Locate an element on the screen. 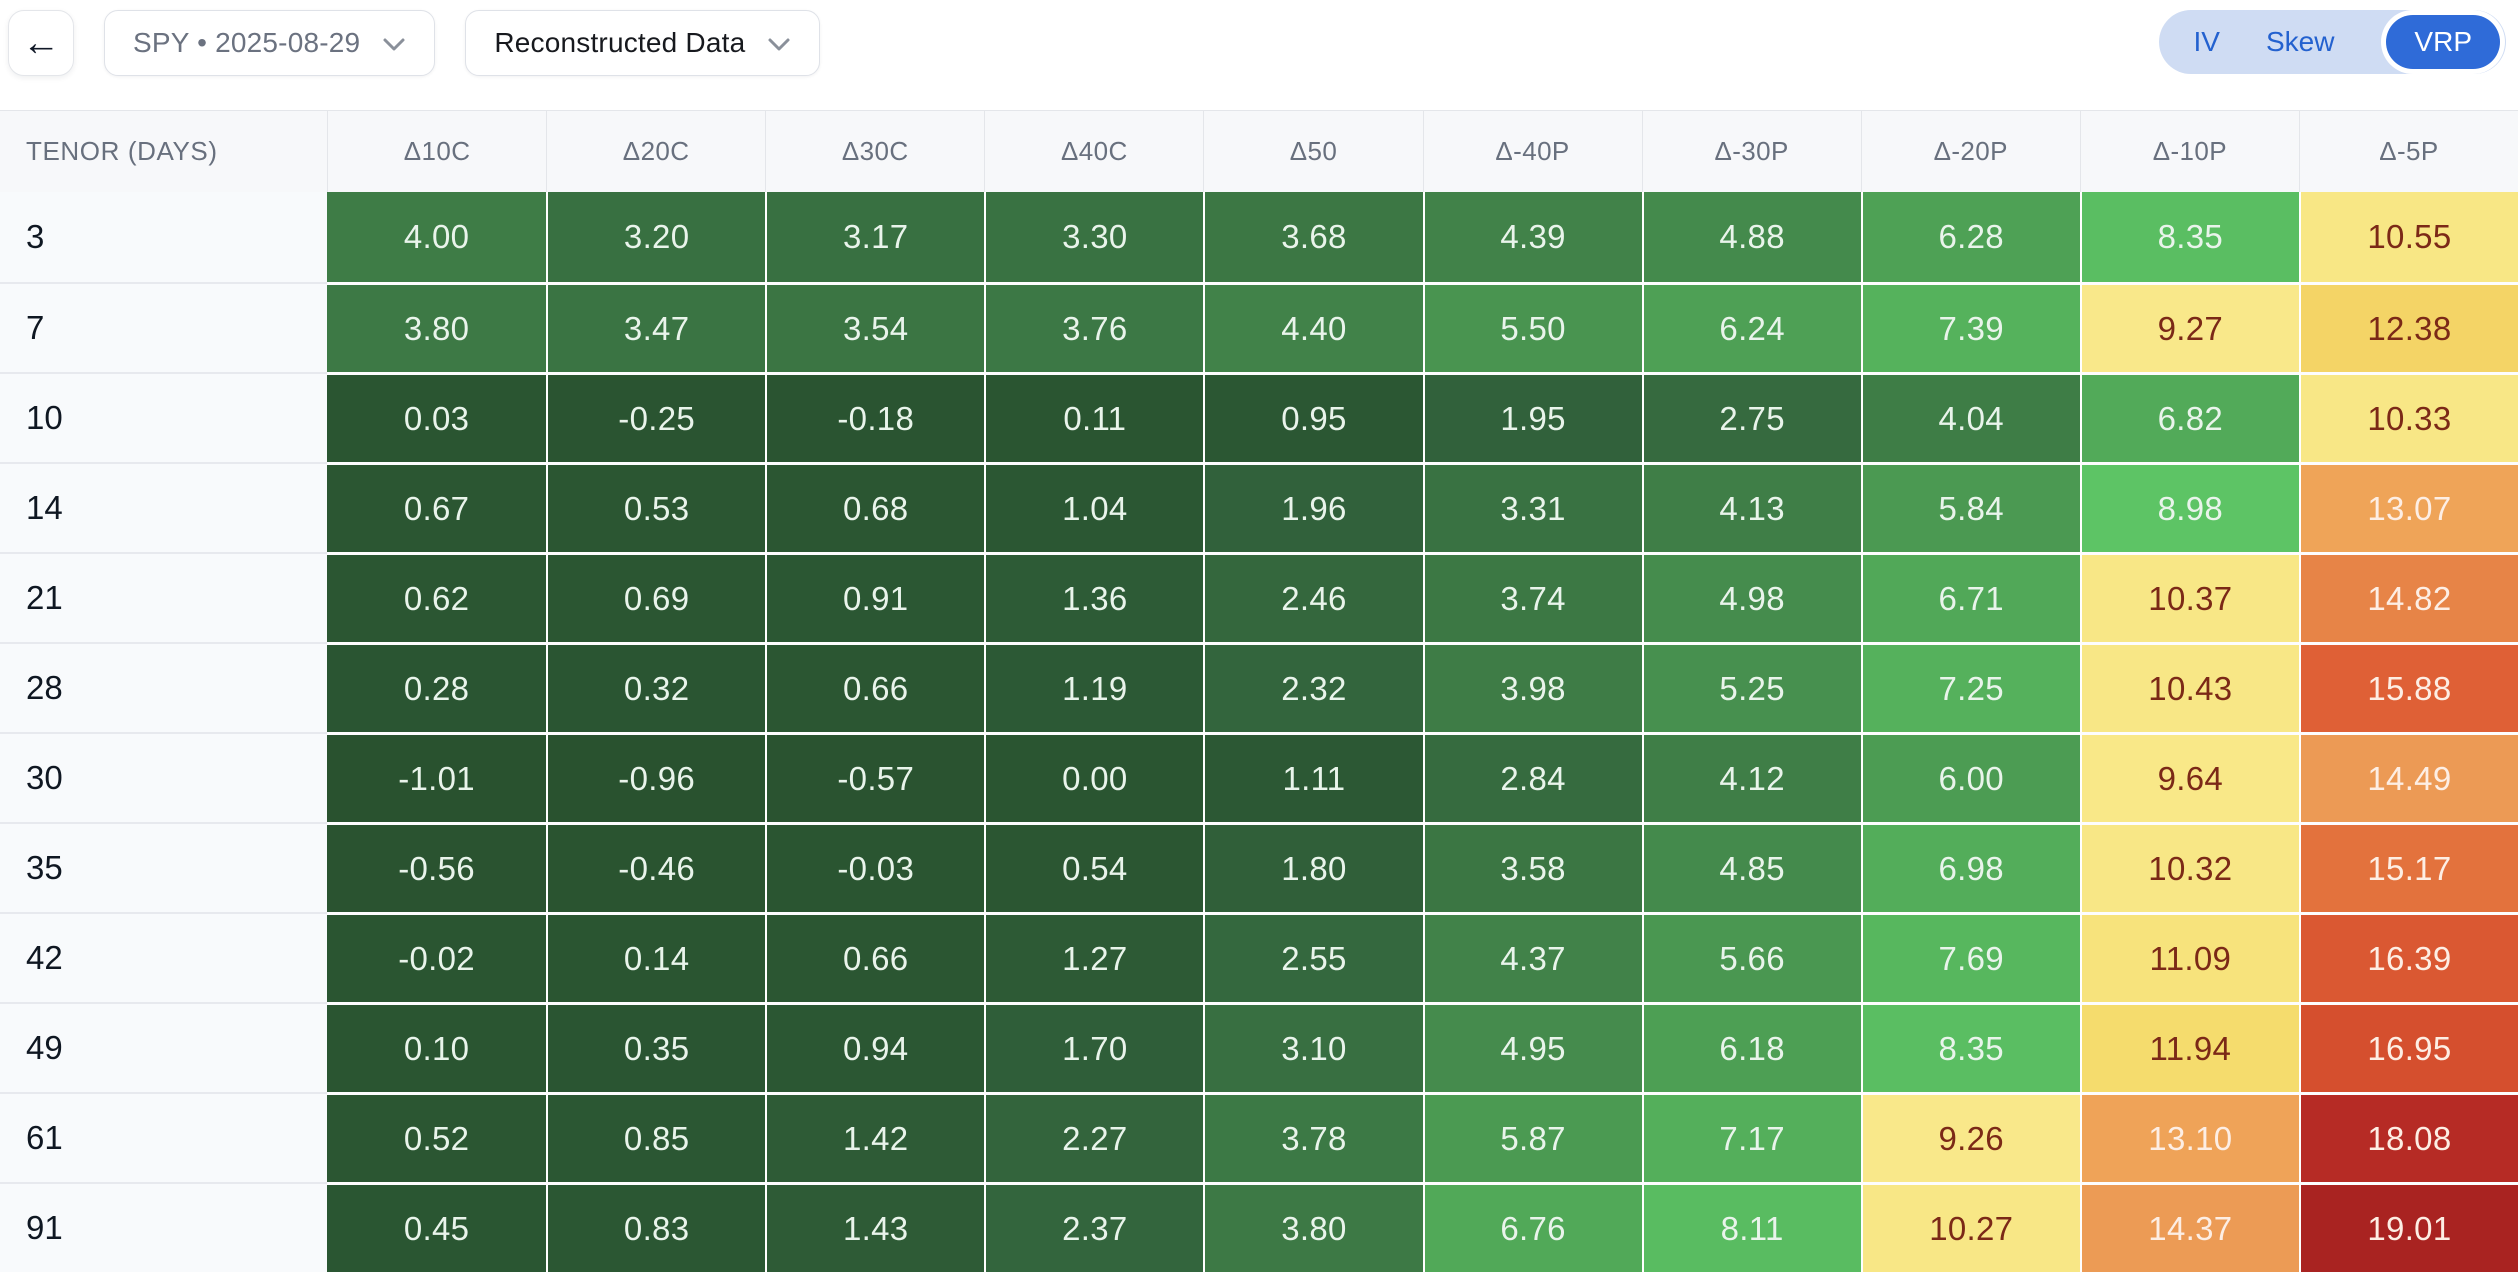  tenor-cell: 14 is located at coordinates (163, 507).